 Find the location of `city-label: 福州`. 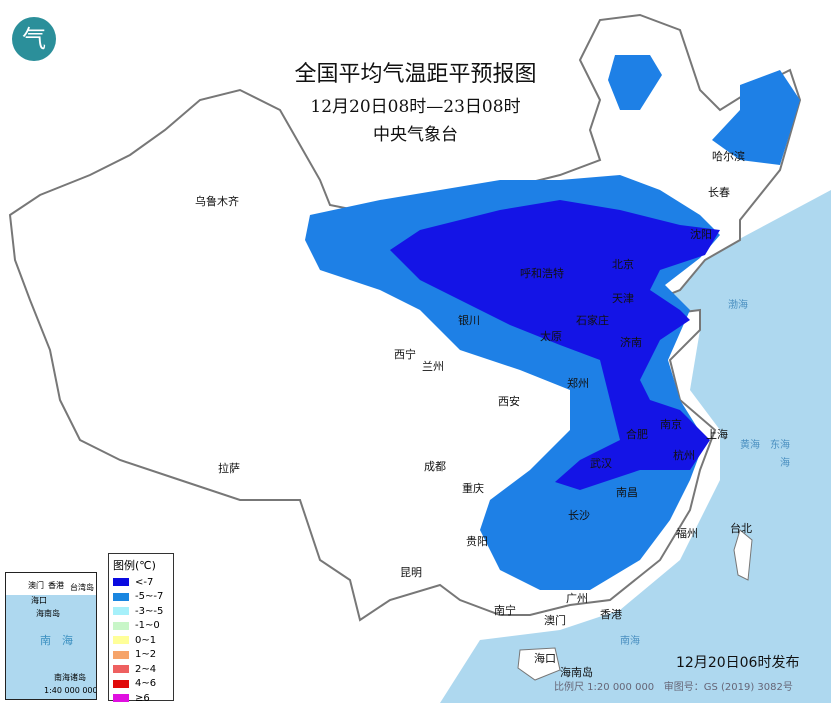

city-label: 福州 is located at coordinates (687, 533).